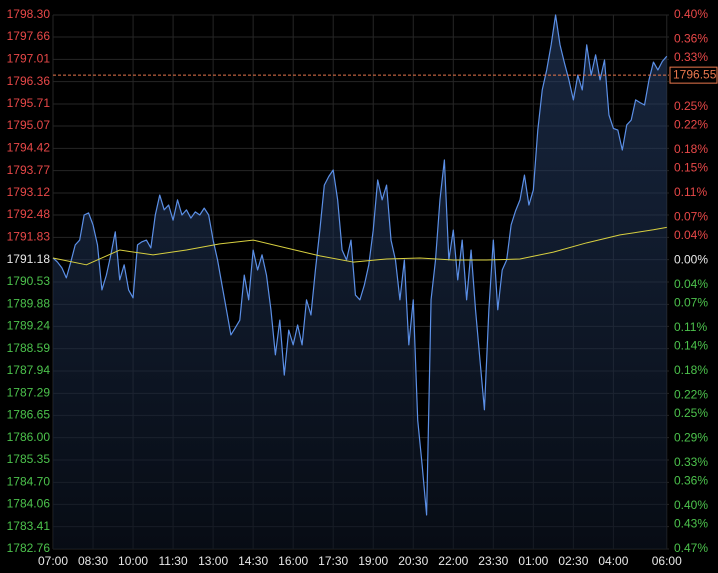  What do you see at coordinates (29, 482) in the screenshot?
I see `y-tick-label: 1784.70` at bounding box center [29, 482].